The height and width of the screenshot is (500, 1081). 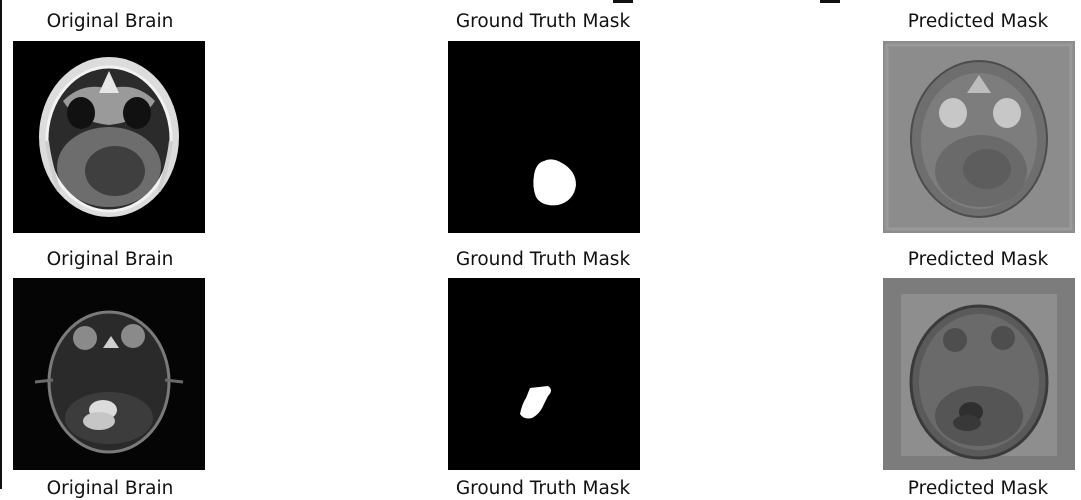 What do you see at coordinates (978, 488) in the screenshot?
I see `predicted-mask-title-clipped: Predicted Mask` at bounding box center [978, 488].